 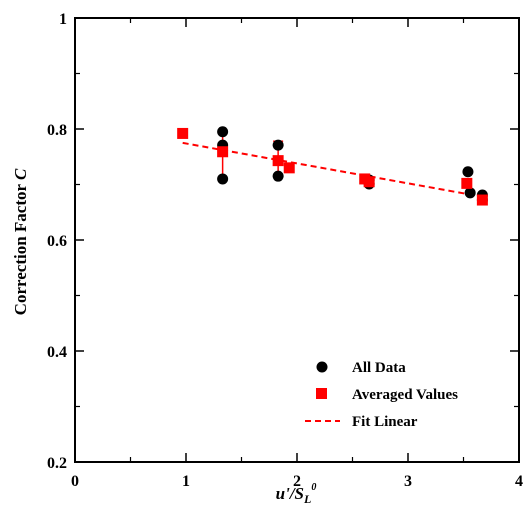 What do you see at coordinates (322, 367) in the screenshot?
I see `legend-marker-all-data` at bounding box center [322, 367].